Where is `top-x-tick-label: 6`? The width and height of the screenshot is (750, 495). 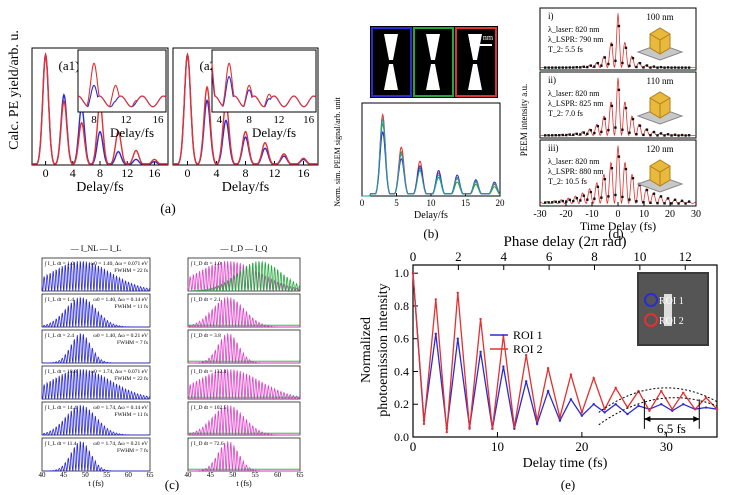 top-x-tick-label: 6 is located at coordinates (549, 256).